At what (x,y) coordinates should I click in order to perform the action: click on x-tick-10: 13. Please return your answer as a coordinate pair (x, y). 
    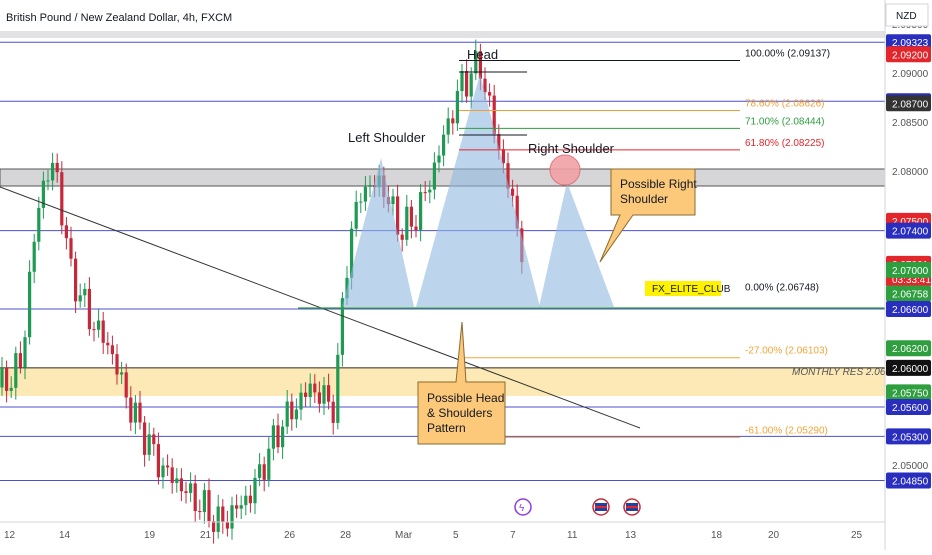
    Looking at the image, I should click on (631, 535).